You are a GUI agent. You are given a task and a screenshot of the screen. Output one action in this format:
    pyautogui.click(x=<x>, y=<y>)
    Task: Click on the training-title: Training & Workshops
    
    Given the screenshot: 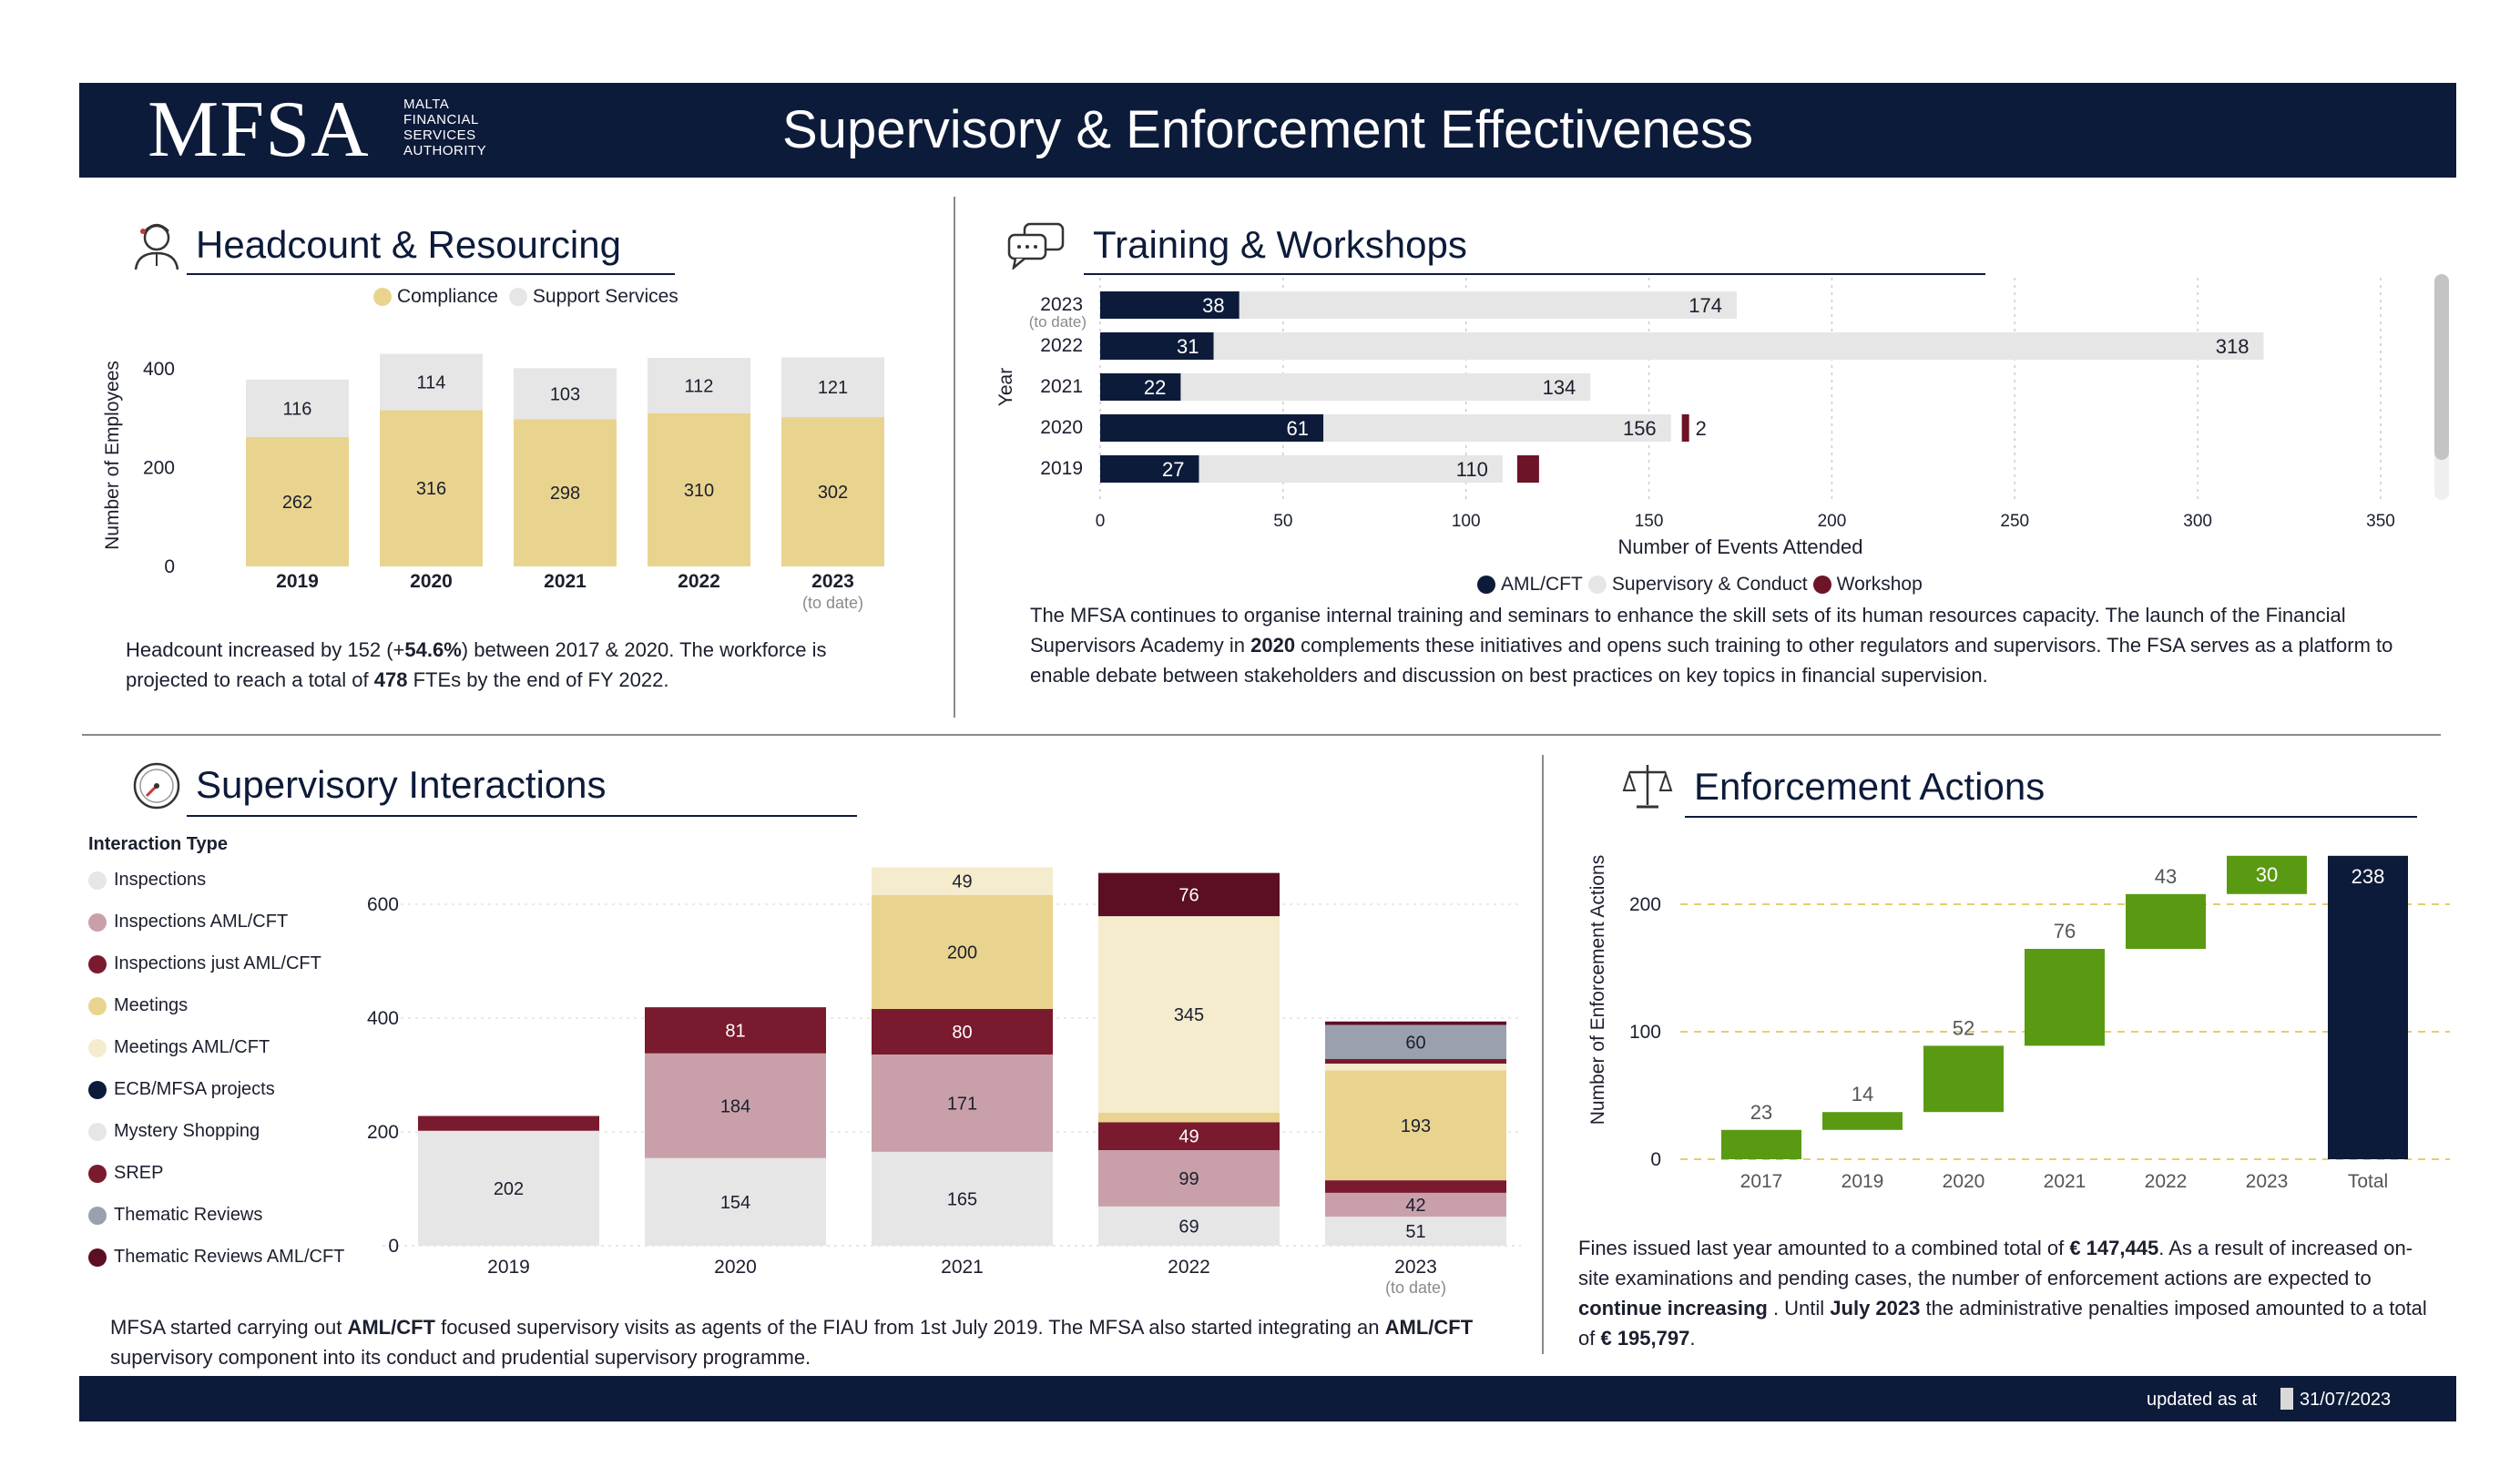 What is the action you would take?
    pyautogui.click(x=1280, y=245)
    